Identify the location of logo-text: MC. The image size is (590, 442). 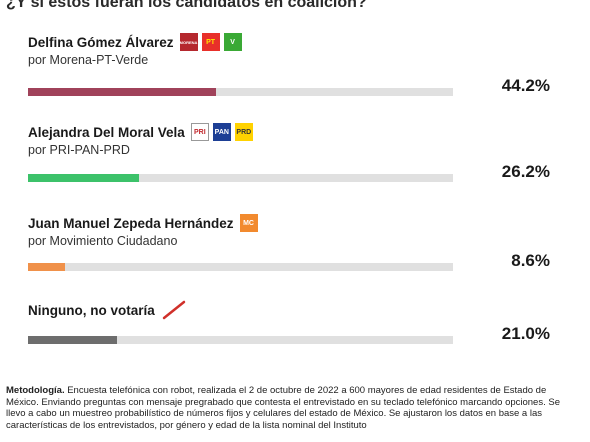
(248, 223).